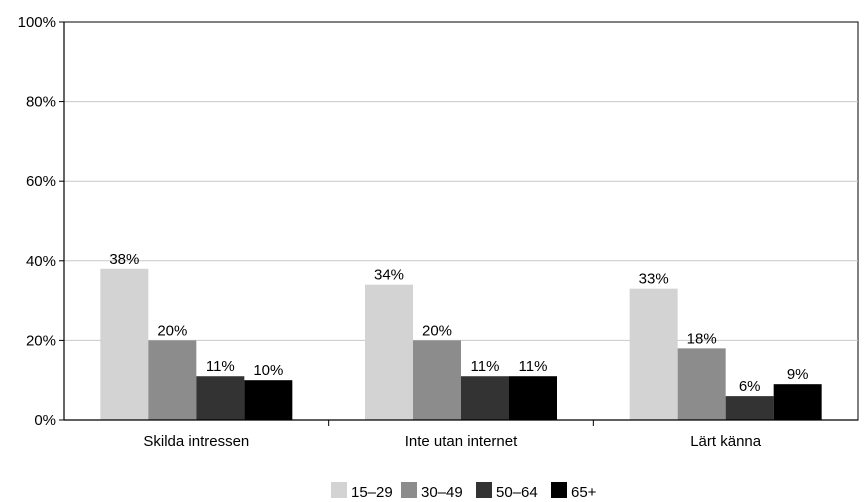 This screenshot has width=867, height=502. What do you see at coordinates (464, 491) in the screenshot?
I see `legend: 15–29 30–49 50–64 65+` at bounding box center [464, 491].